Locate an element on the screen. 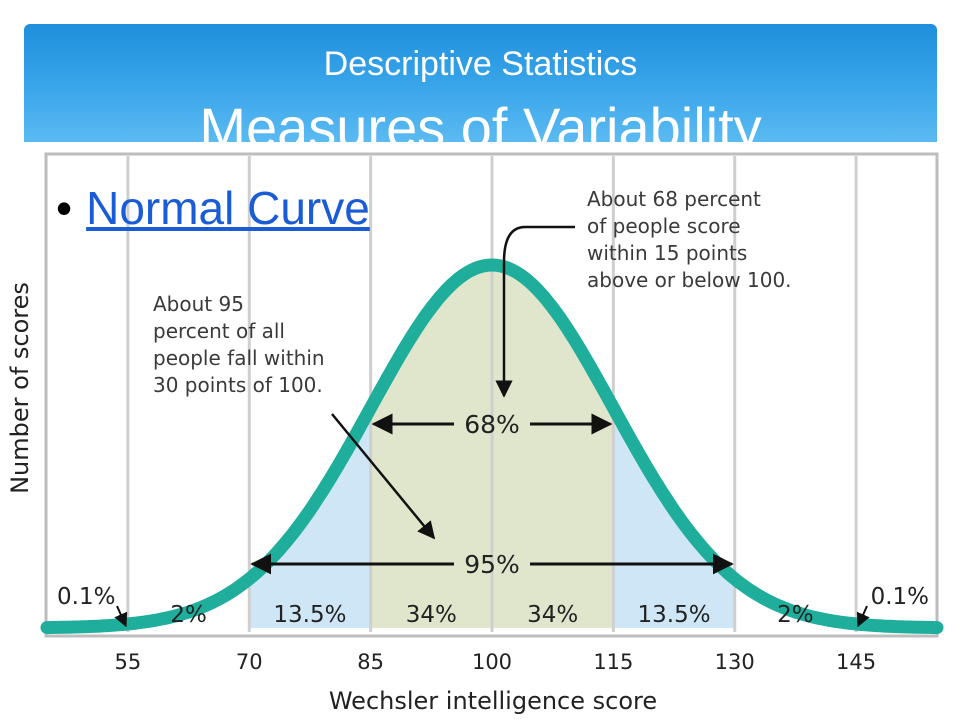  x-tick-label: 85 is located at coordinates (370, 662).